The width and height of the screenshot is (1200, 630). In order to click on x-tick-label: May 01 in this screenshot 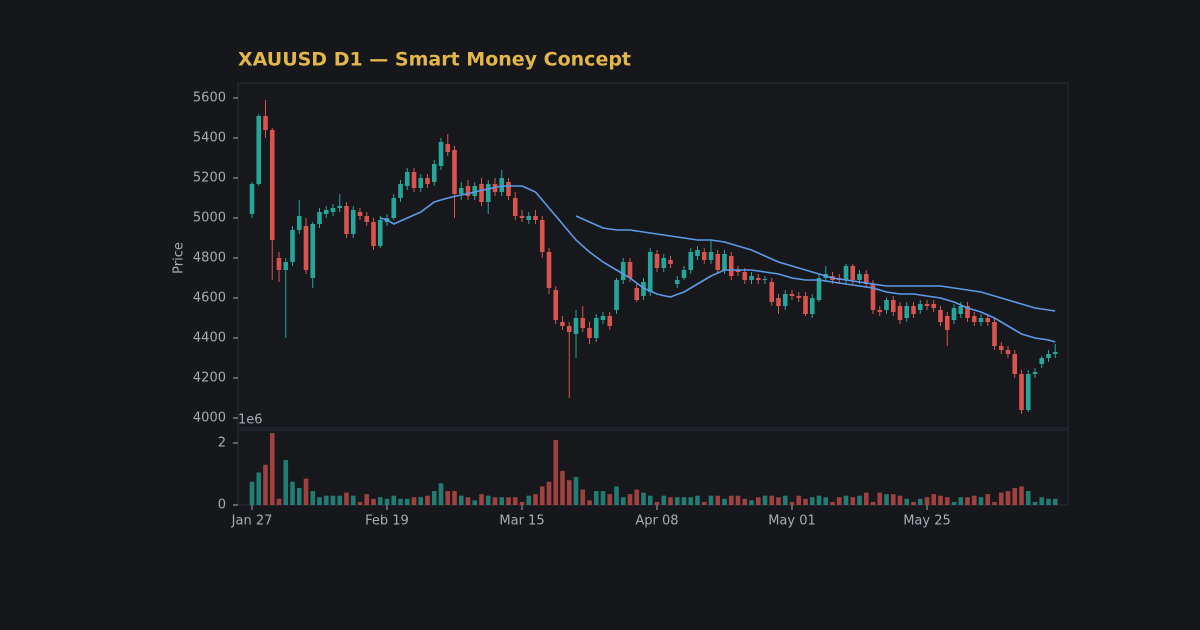, I will do `click(792, 521)`.